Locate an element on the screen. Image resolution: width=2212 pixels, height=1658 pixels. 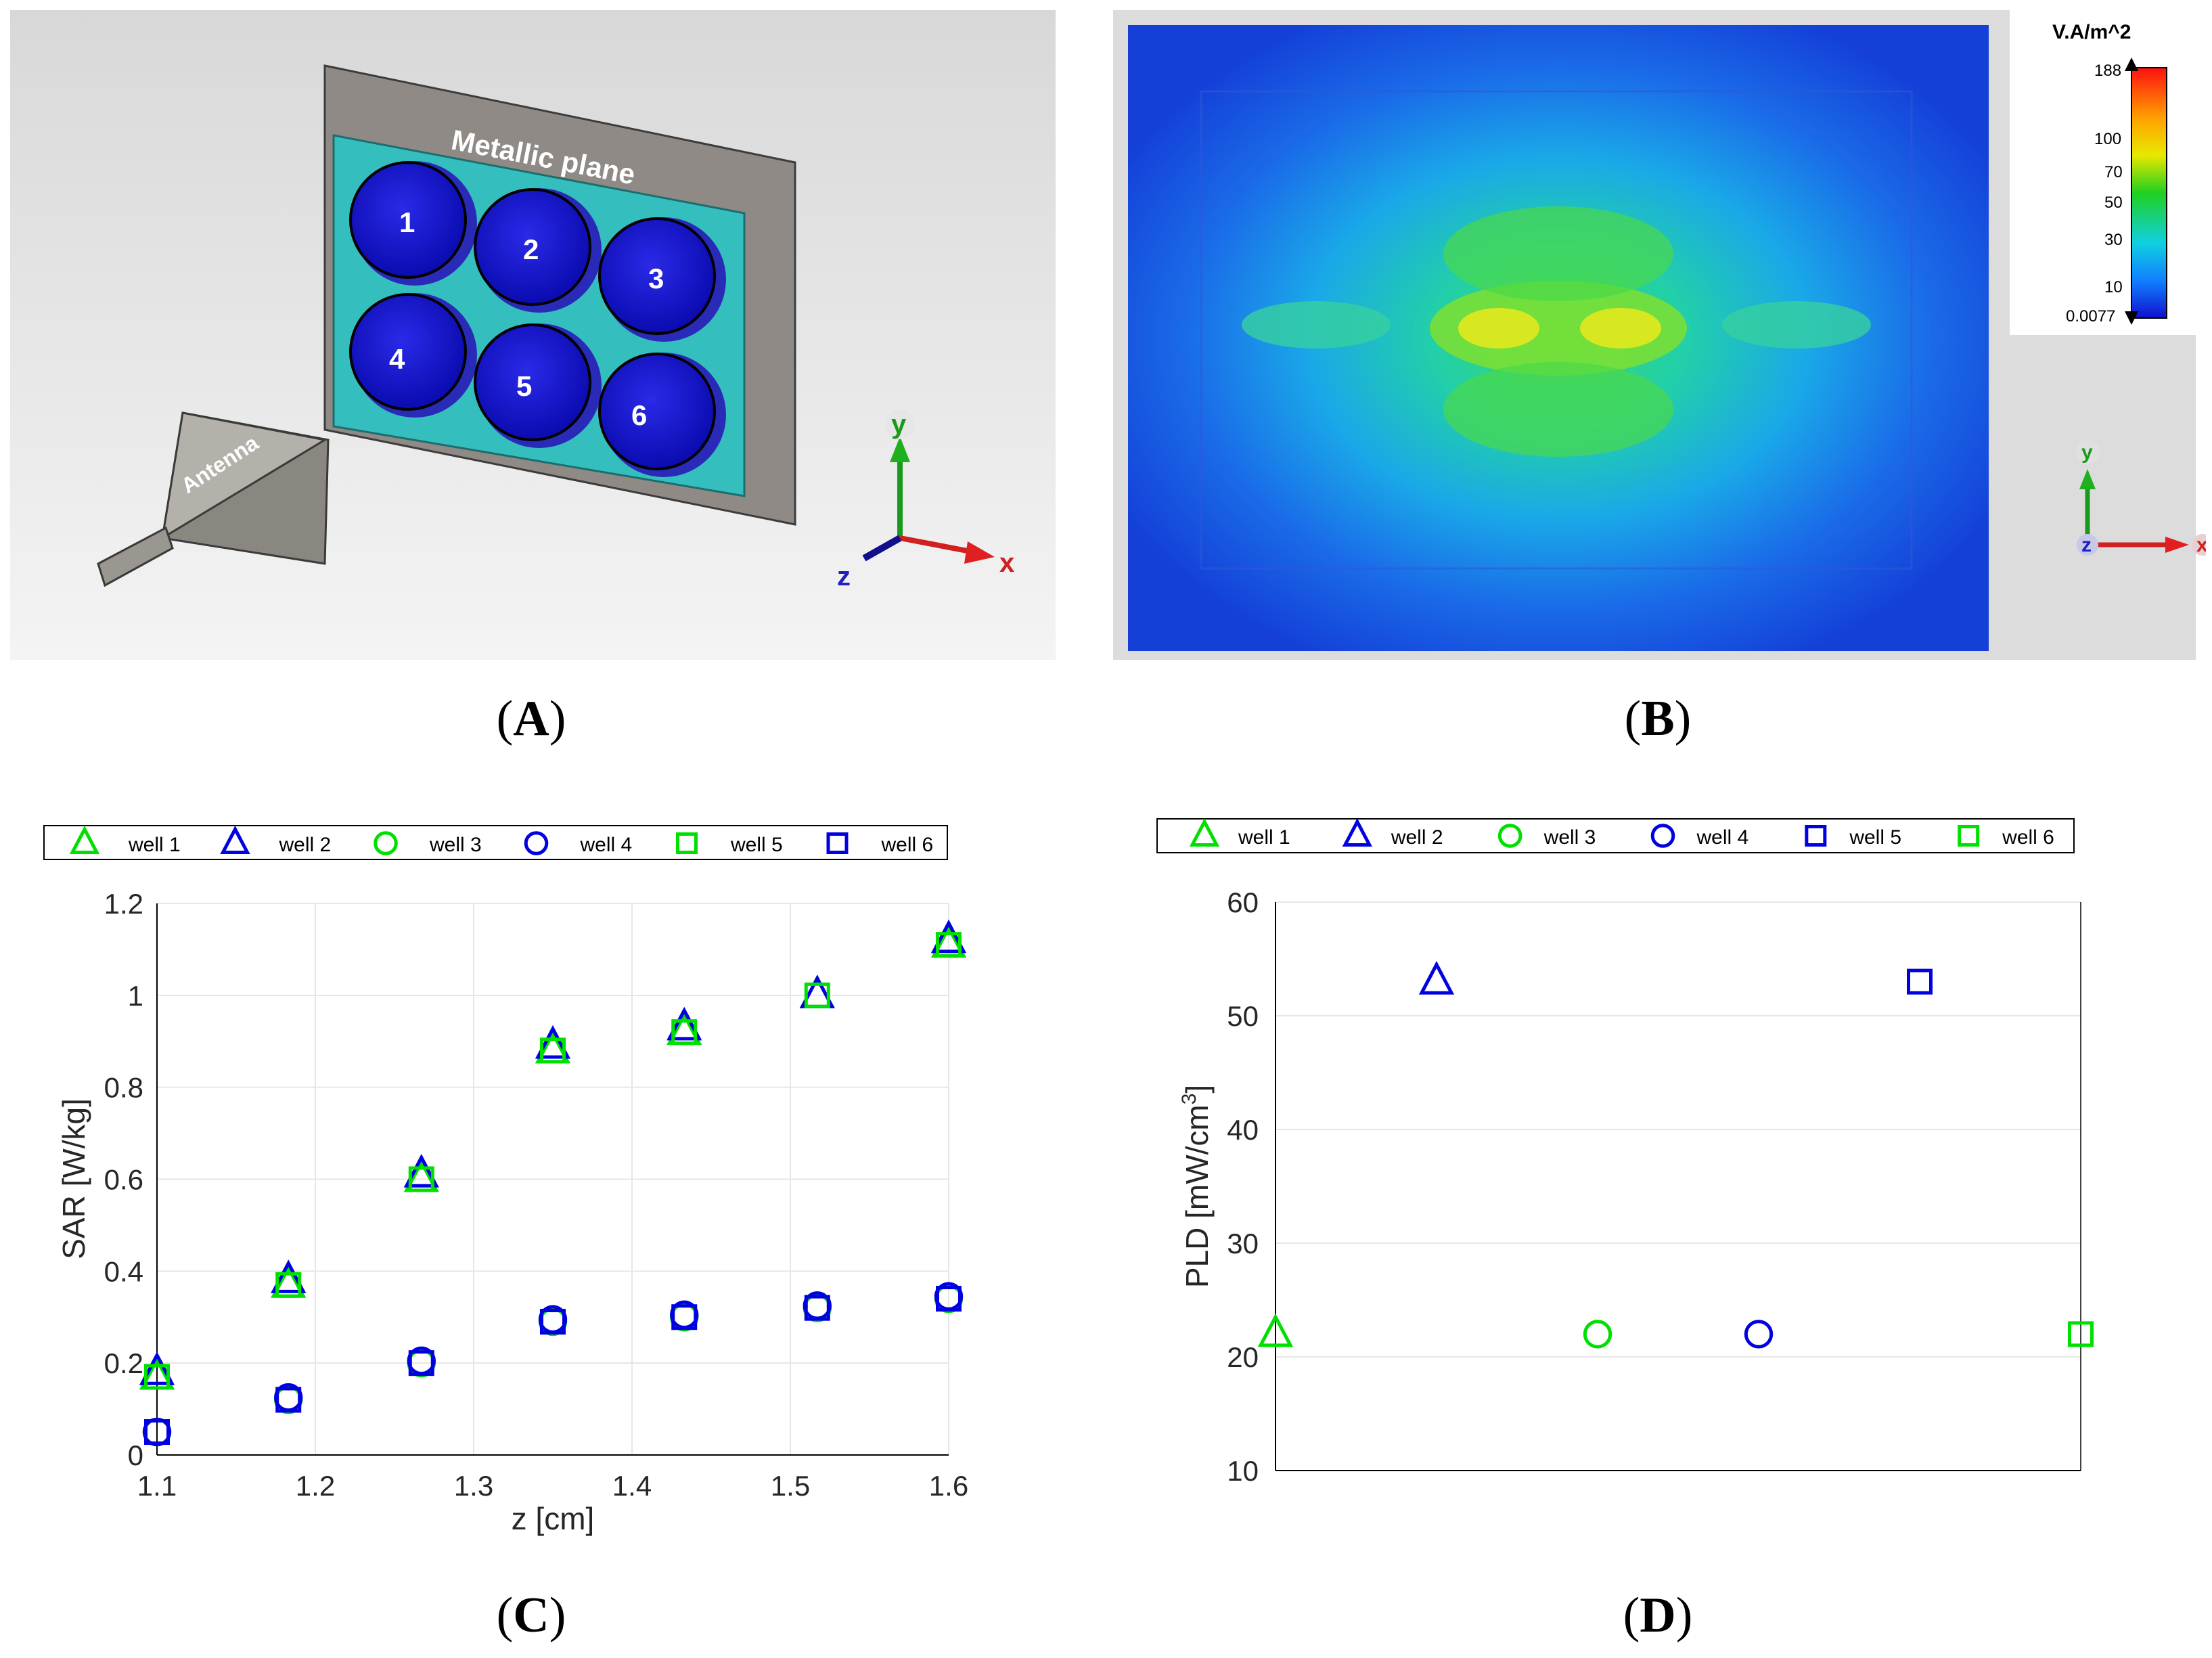
y-tick-label: 1.2 is located at coordinates (123, 904).